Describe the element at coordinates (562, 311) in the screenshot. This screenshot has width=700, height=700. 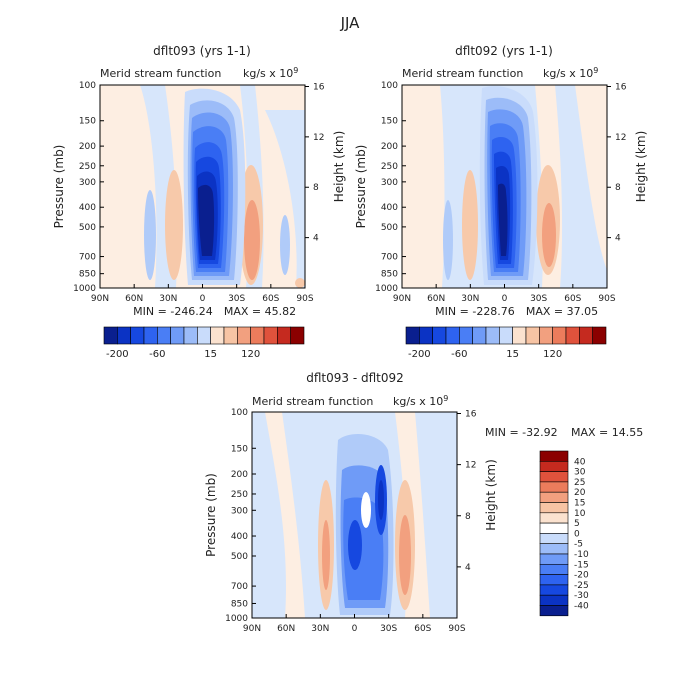
I see `panel-b-max: MAX = 37.05` at that location.